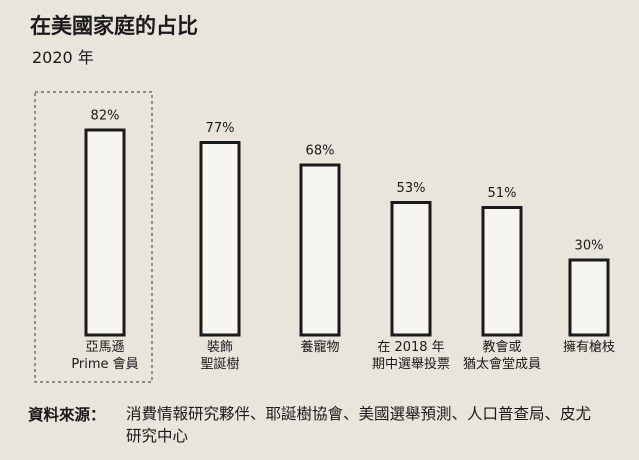 The width and height of the screenshot is (639, 460). What do you see at coordinates (320, 151) in the screenshot?
I see `value-label: 68%` at bounding box center [320, 151].